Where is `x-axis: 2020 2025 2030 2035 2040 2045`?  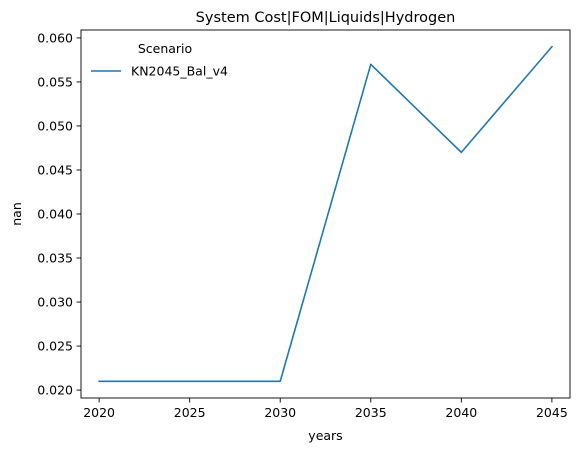
x-axis: 2020 2025 2030 2035 2040 2045 is located at coordinates (325, 409).